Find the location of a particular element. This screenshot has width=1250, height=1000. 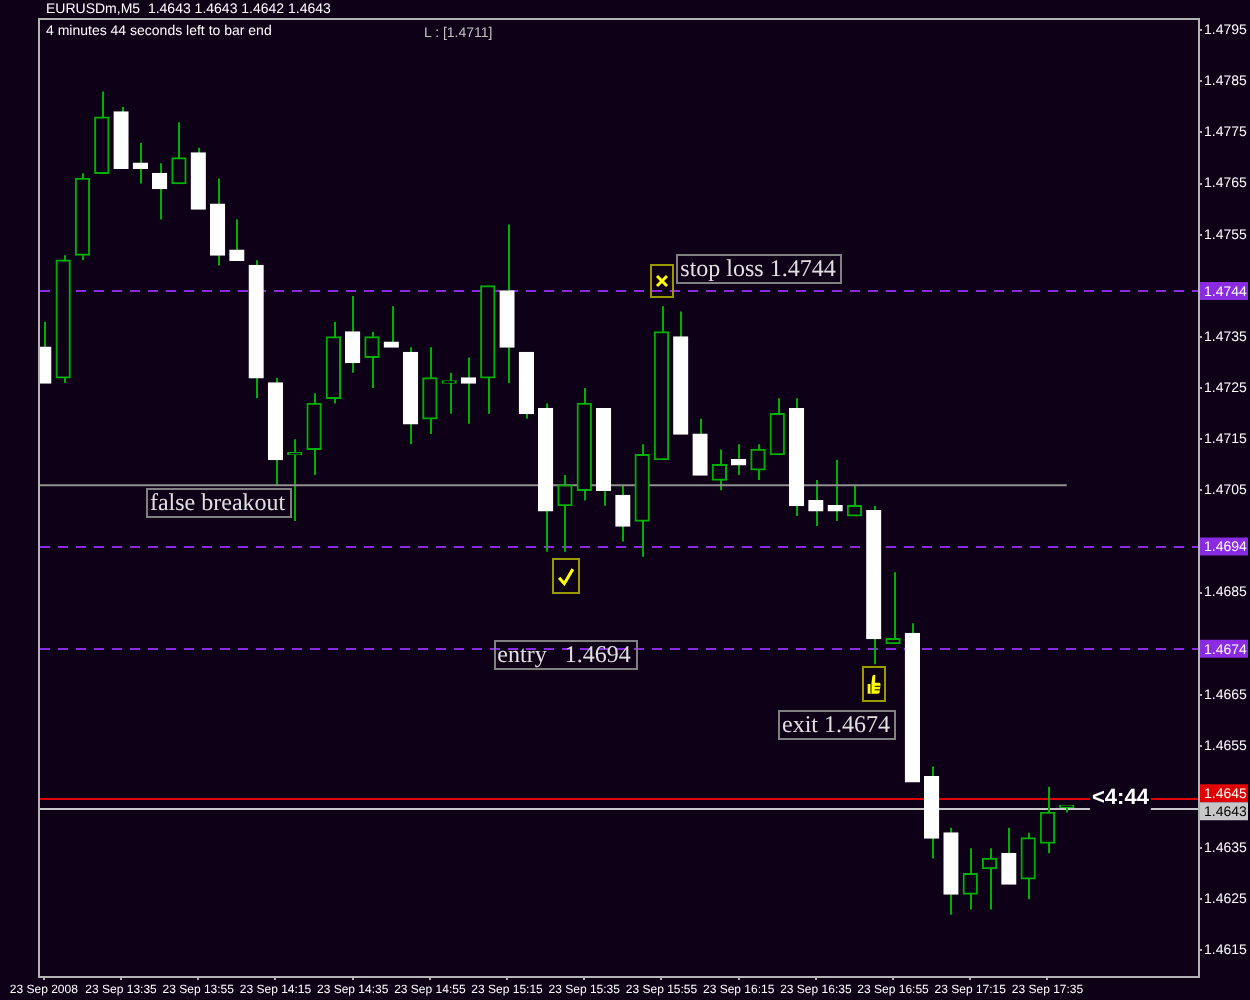

annotation: exit 1.4674 is located at coordinates (836, 724).